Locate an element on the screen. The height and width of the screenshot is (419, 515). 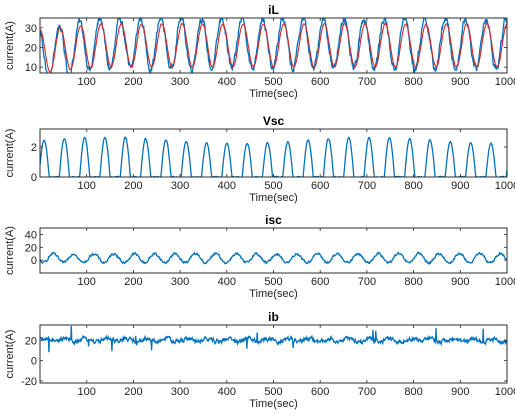
subplot-title: iL is located at coordinates (273, 10).